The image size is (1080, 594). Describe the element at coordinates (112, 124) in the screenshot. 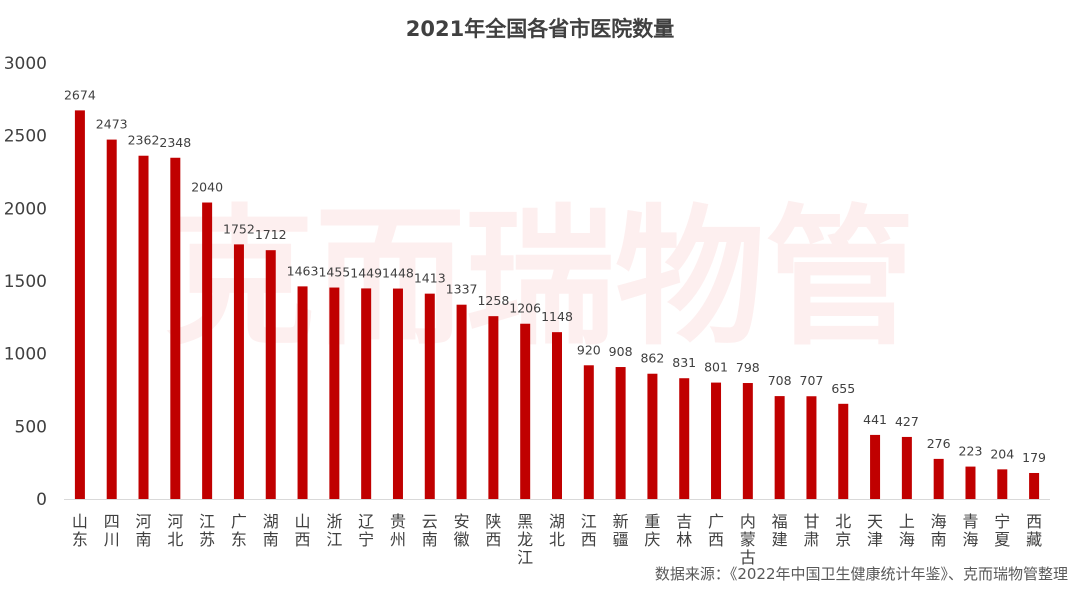

I see `data-label: 2473` at that location.